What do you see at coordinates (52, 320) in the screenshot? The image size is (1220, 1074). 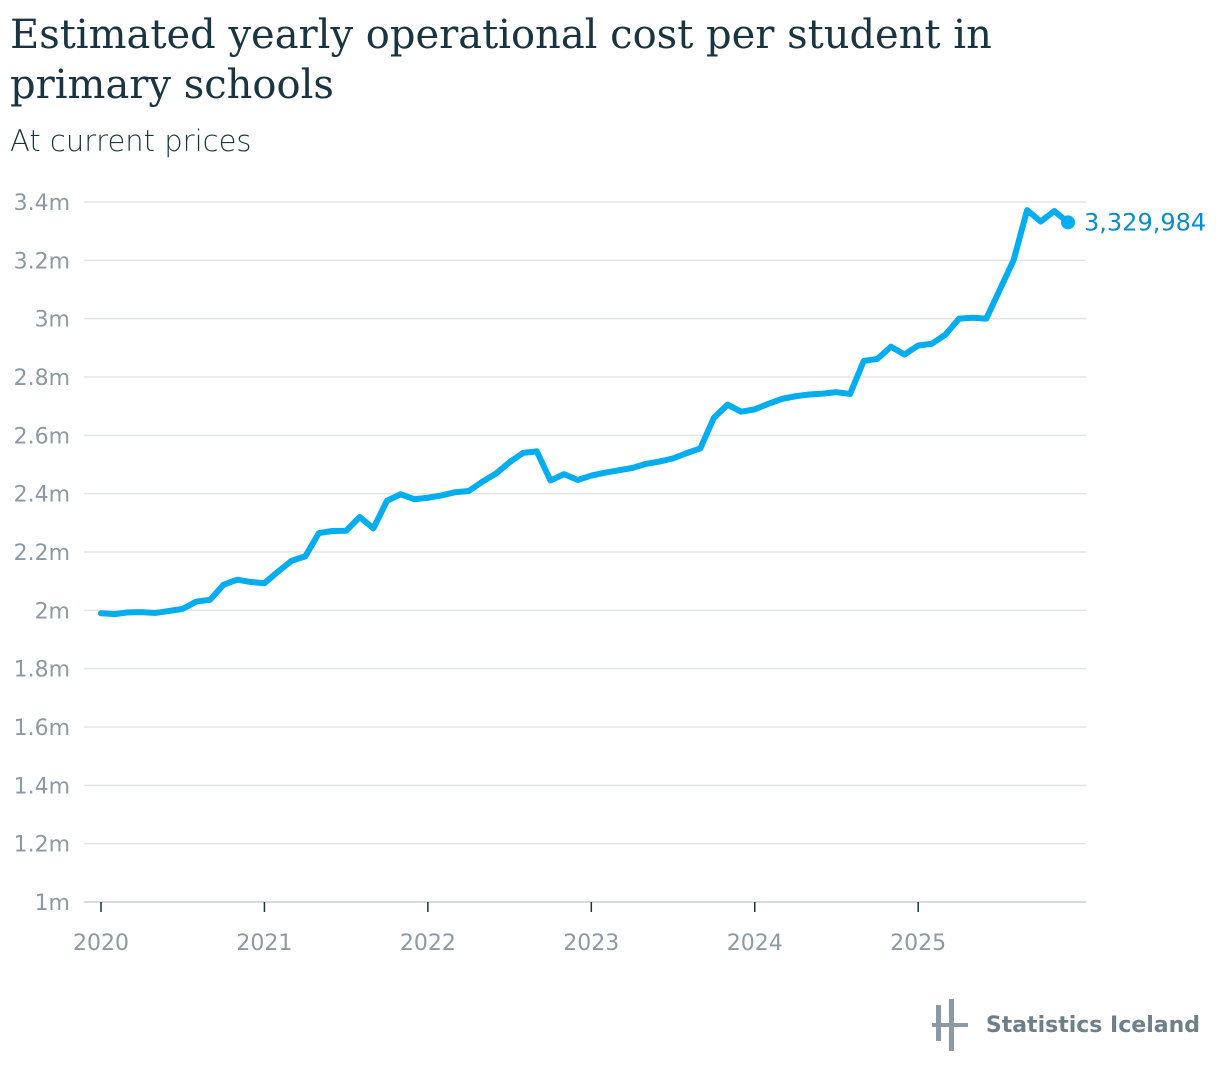 I see `y-tick-label: 3m` at bounding box center [52, 320].